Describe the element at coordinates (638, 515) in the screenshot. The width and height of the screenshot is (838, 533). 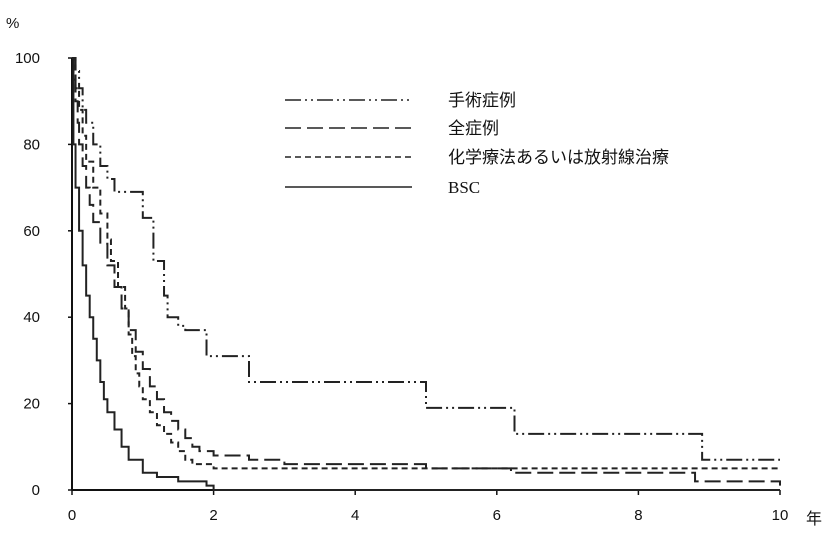
I see `x-tick-label: 8` at that location.